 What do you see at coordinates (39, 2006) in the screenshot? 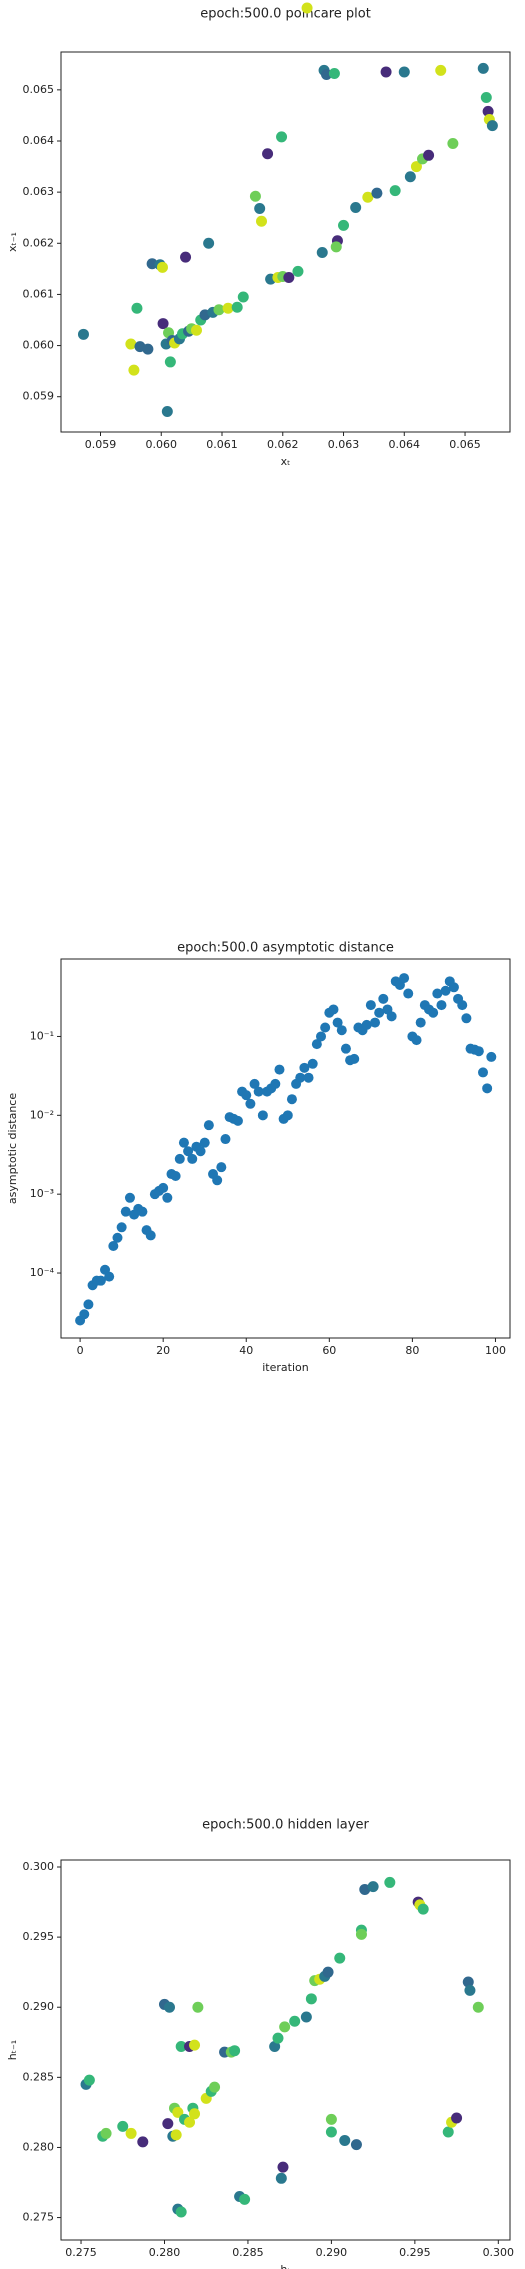
I see `y-tick-label: 0.290` at bounding box center [39, 2006].